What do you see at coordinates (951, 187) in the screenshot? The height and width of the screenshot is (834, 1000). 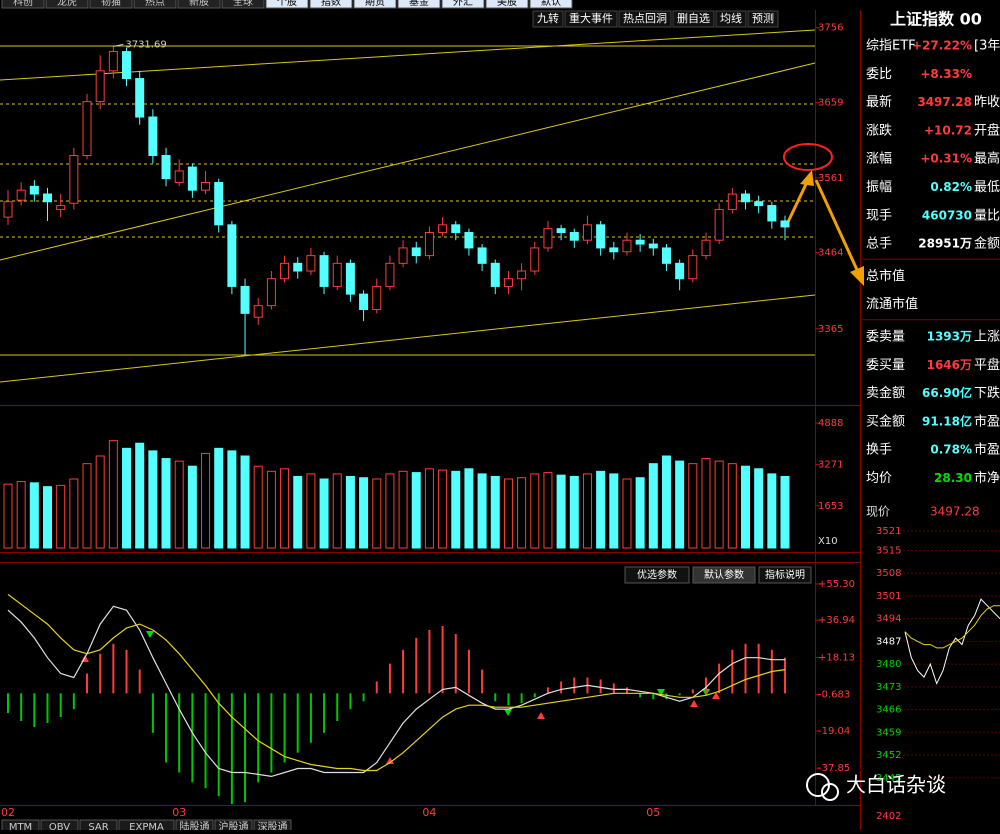 I see `quote-value: 0.82%` at bounding box center [951, 187].